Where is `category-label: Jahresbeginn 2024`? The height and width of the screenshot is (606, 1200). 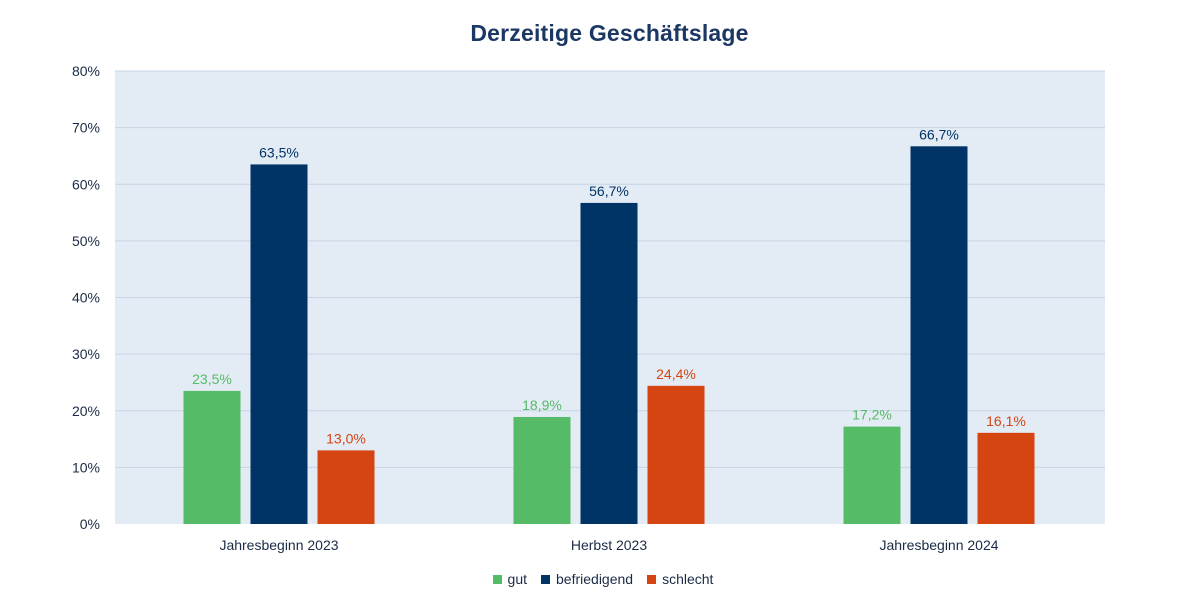 category-label: Jahresbeginn 2024 is located at coordinates (938, 545).